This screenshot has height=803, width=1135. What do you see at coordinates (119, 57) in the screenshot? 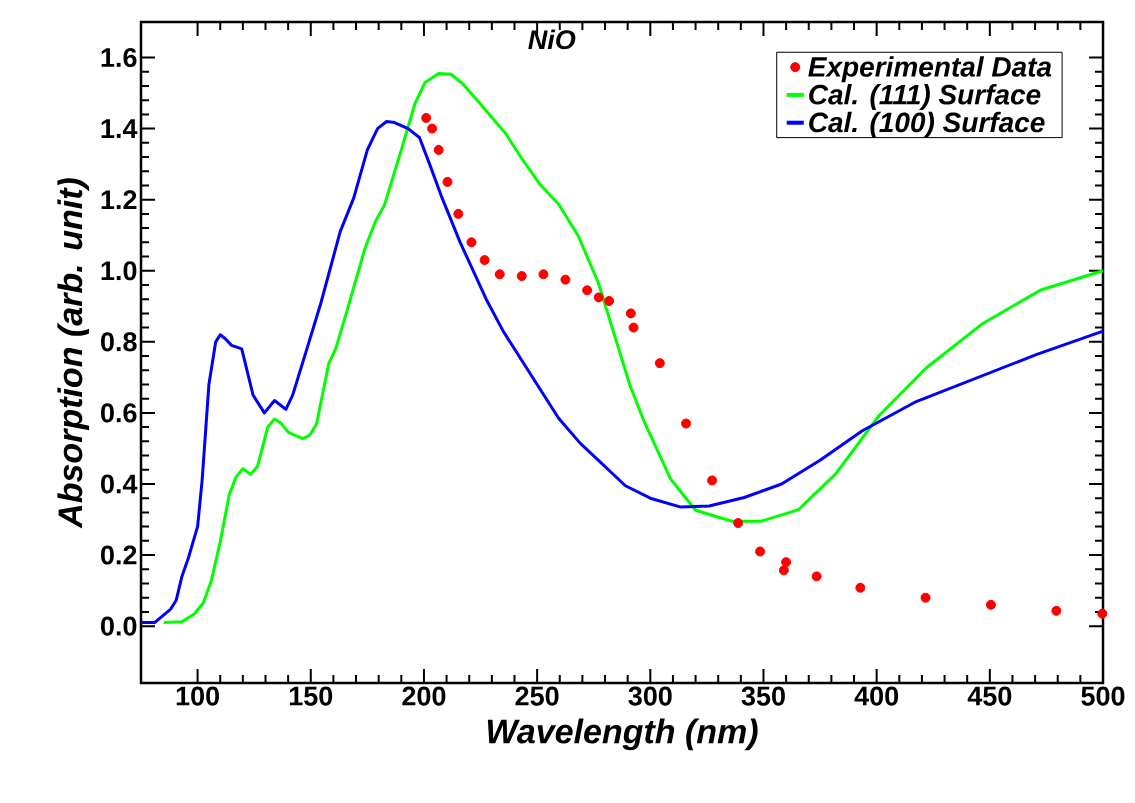
I see `y-tick-label: 1.6` at bounding box center [119, 57].